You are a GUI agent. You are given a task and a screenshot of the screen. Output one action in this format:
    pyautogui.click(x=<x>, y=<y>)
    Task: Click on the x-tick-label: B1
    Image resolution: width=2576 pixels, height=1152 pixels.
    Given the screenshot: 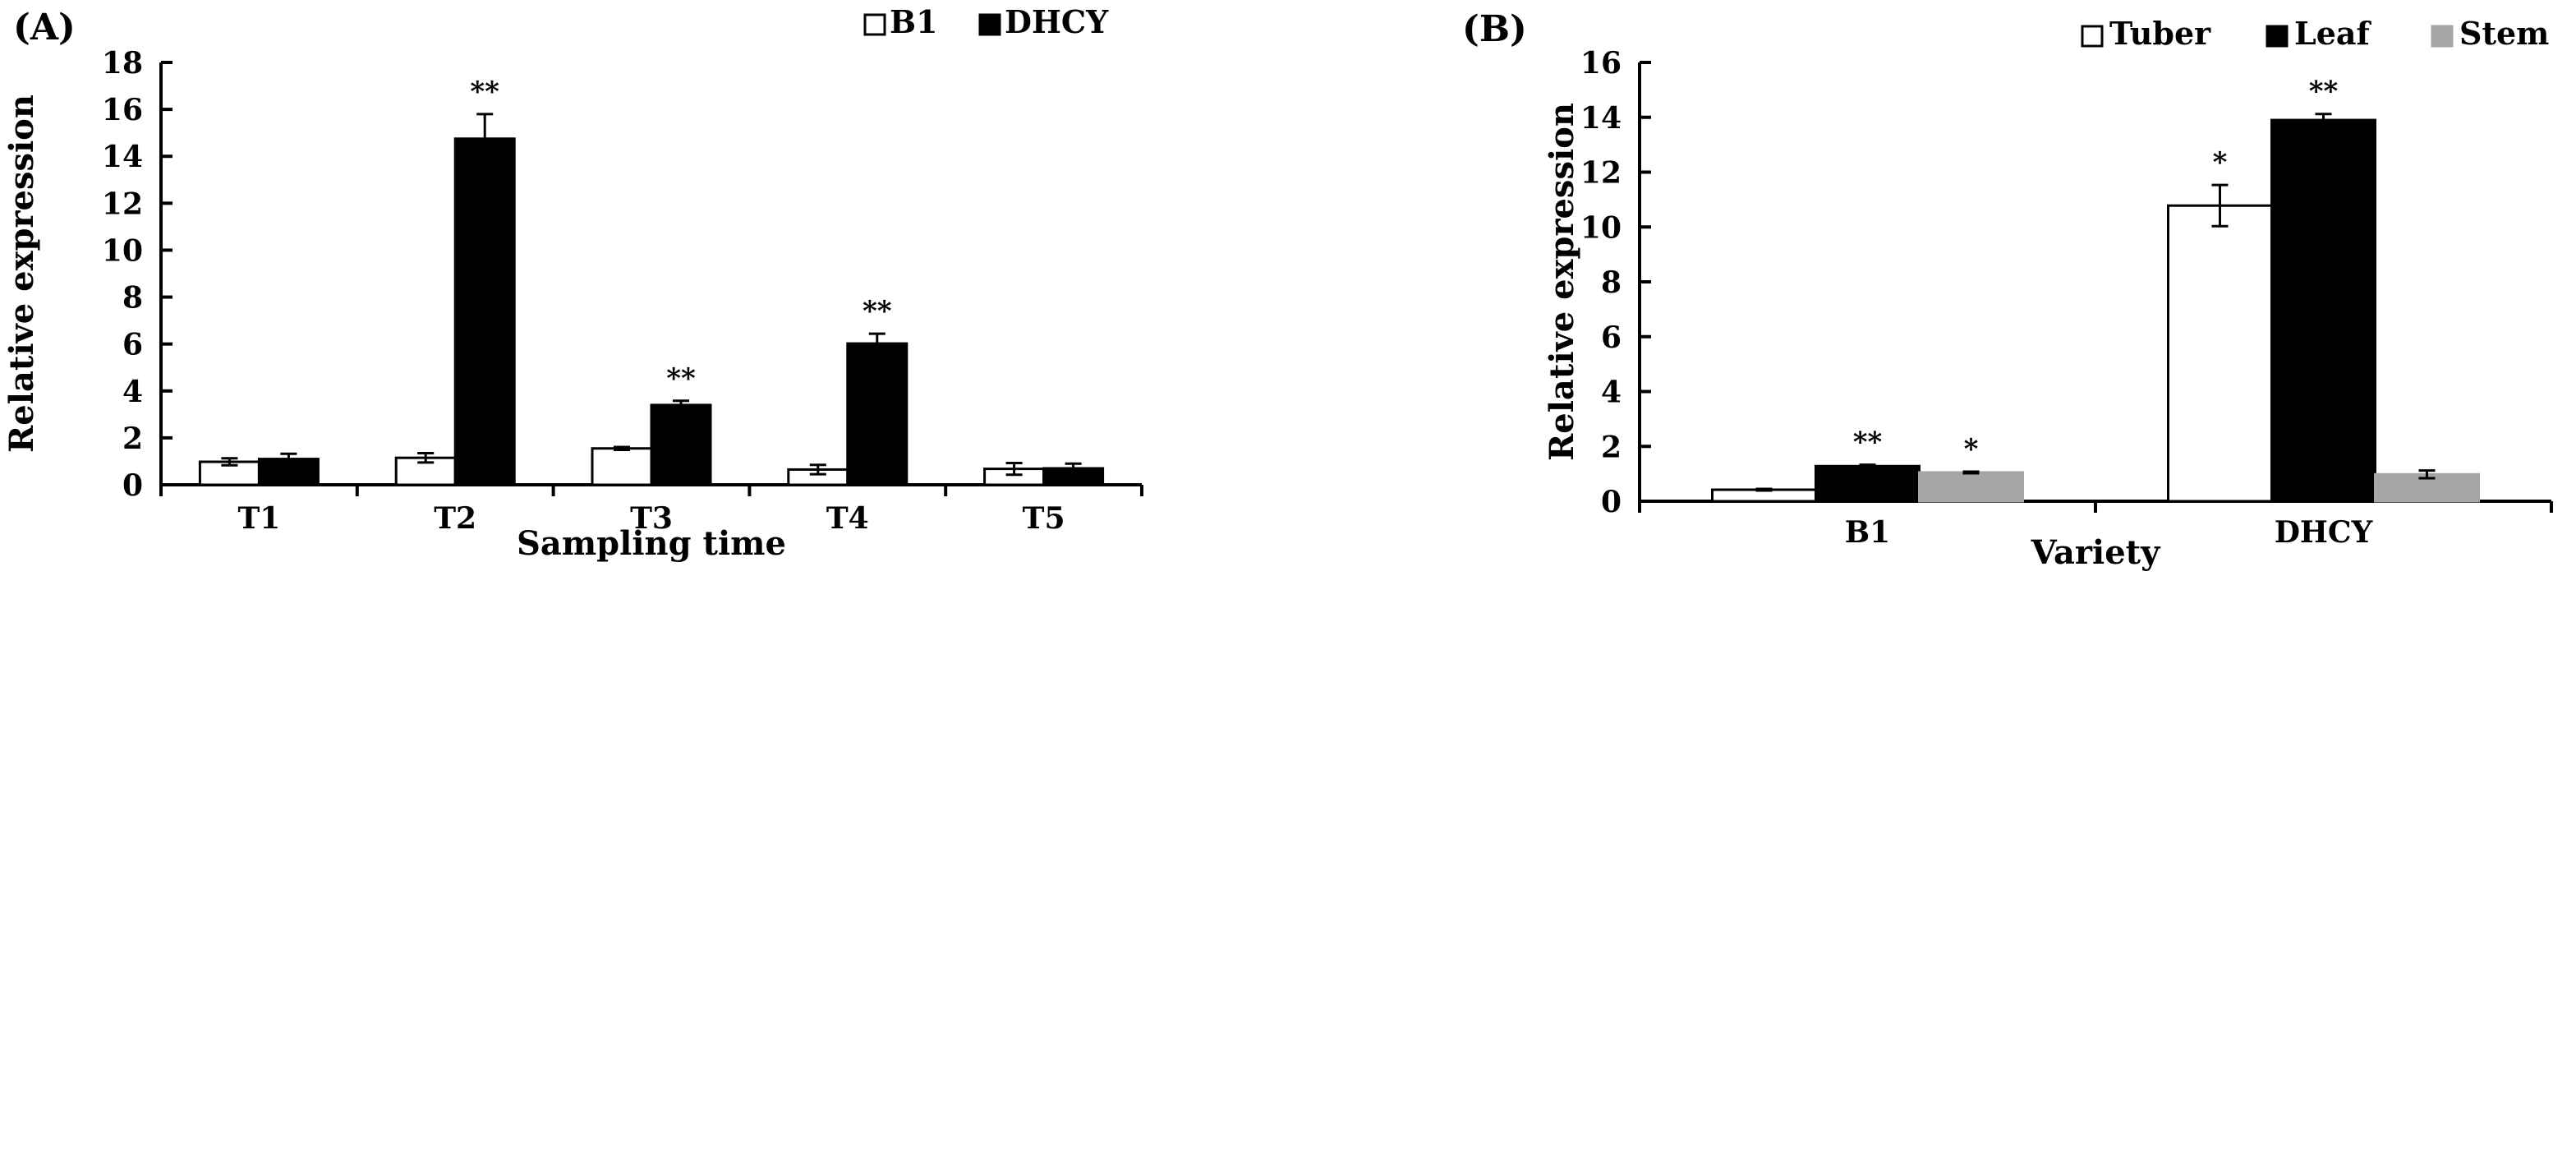 What is the action you would take?
    pyautogui.click(x=1868, y=532)
    